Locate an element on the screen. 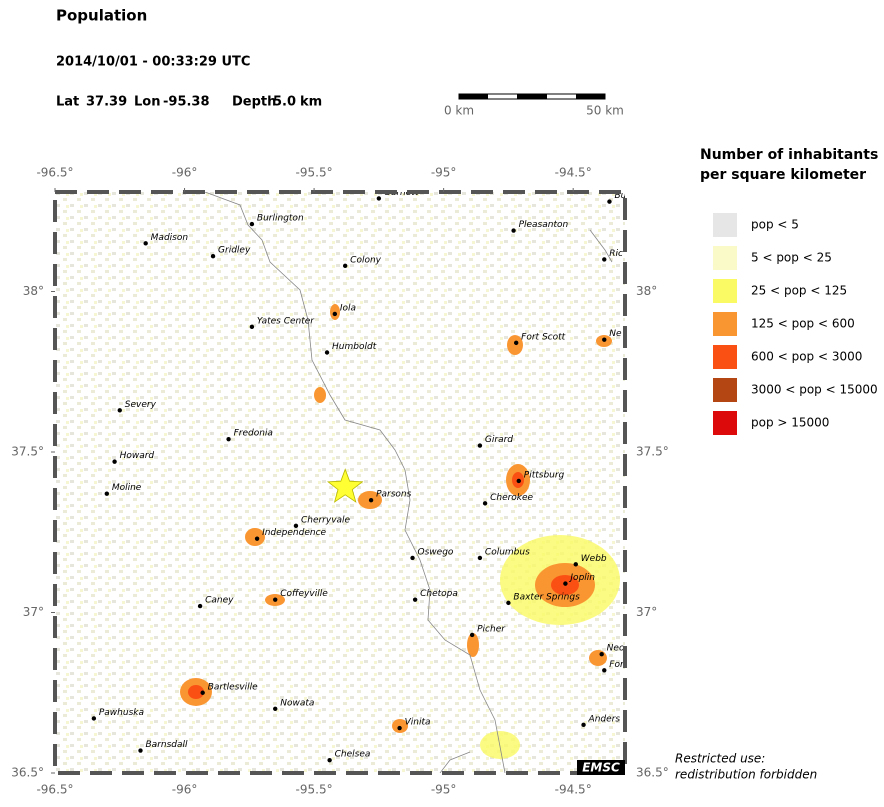 The height and width of the screenshot is (807, 884). city-label: Howard is located at coordinates (137, 456).